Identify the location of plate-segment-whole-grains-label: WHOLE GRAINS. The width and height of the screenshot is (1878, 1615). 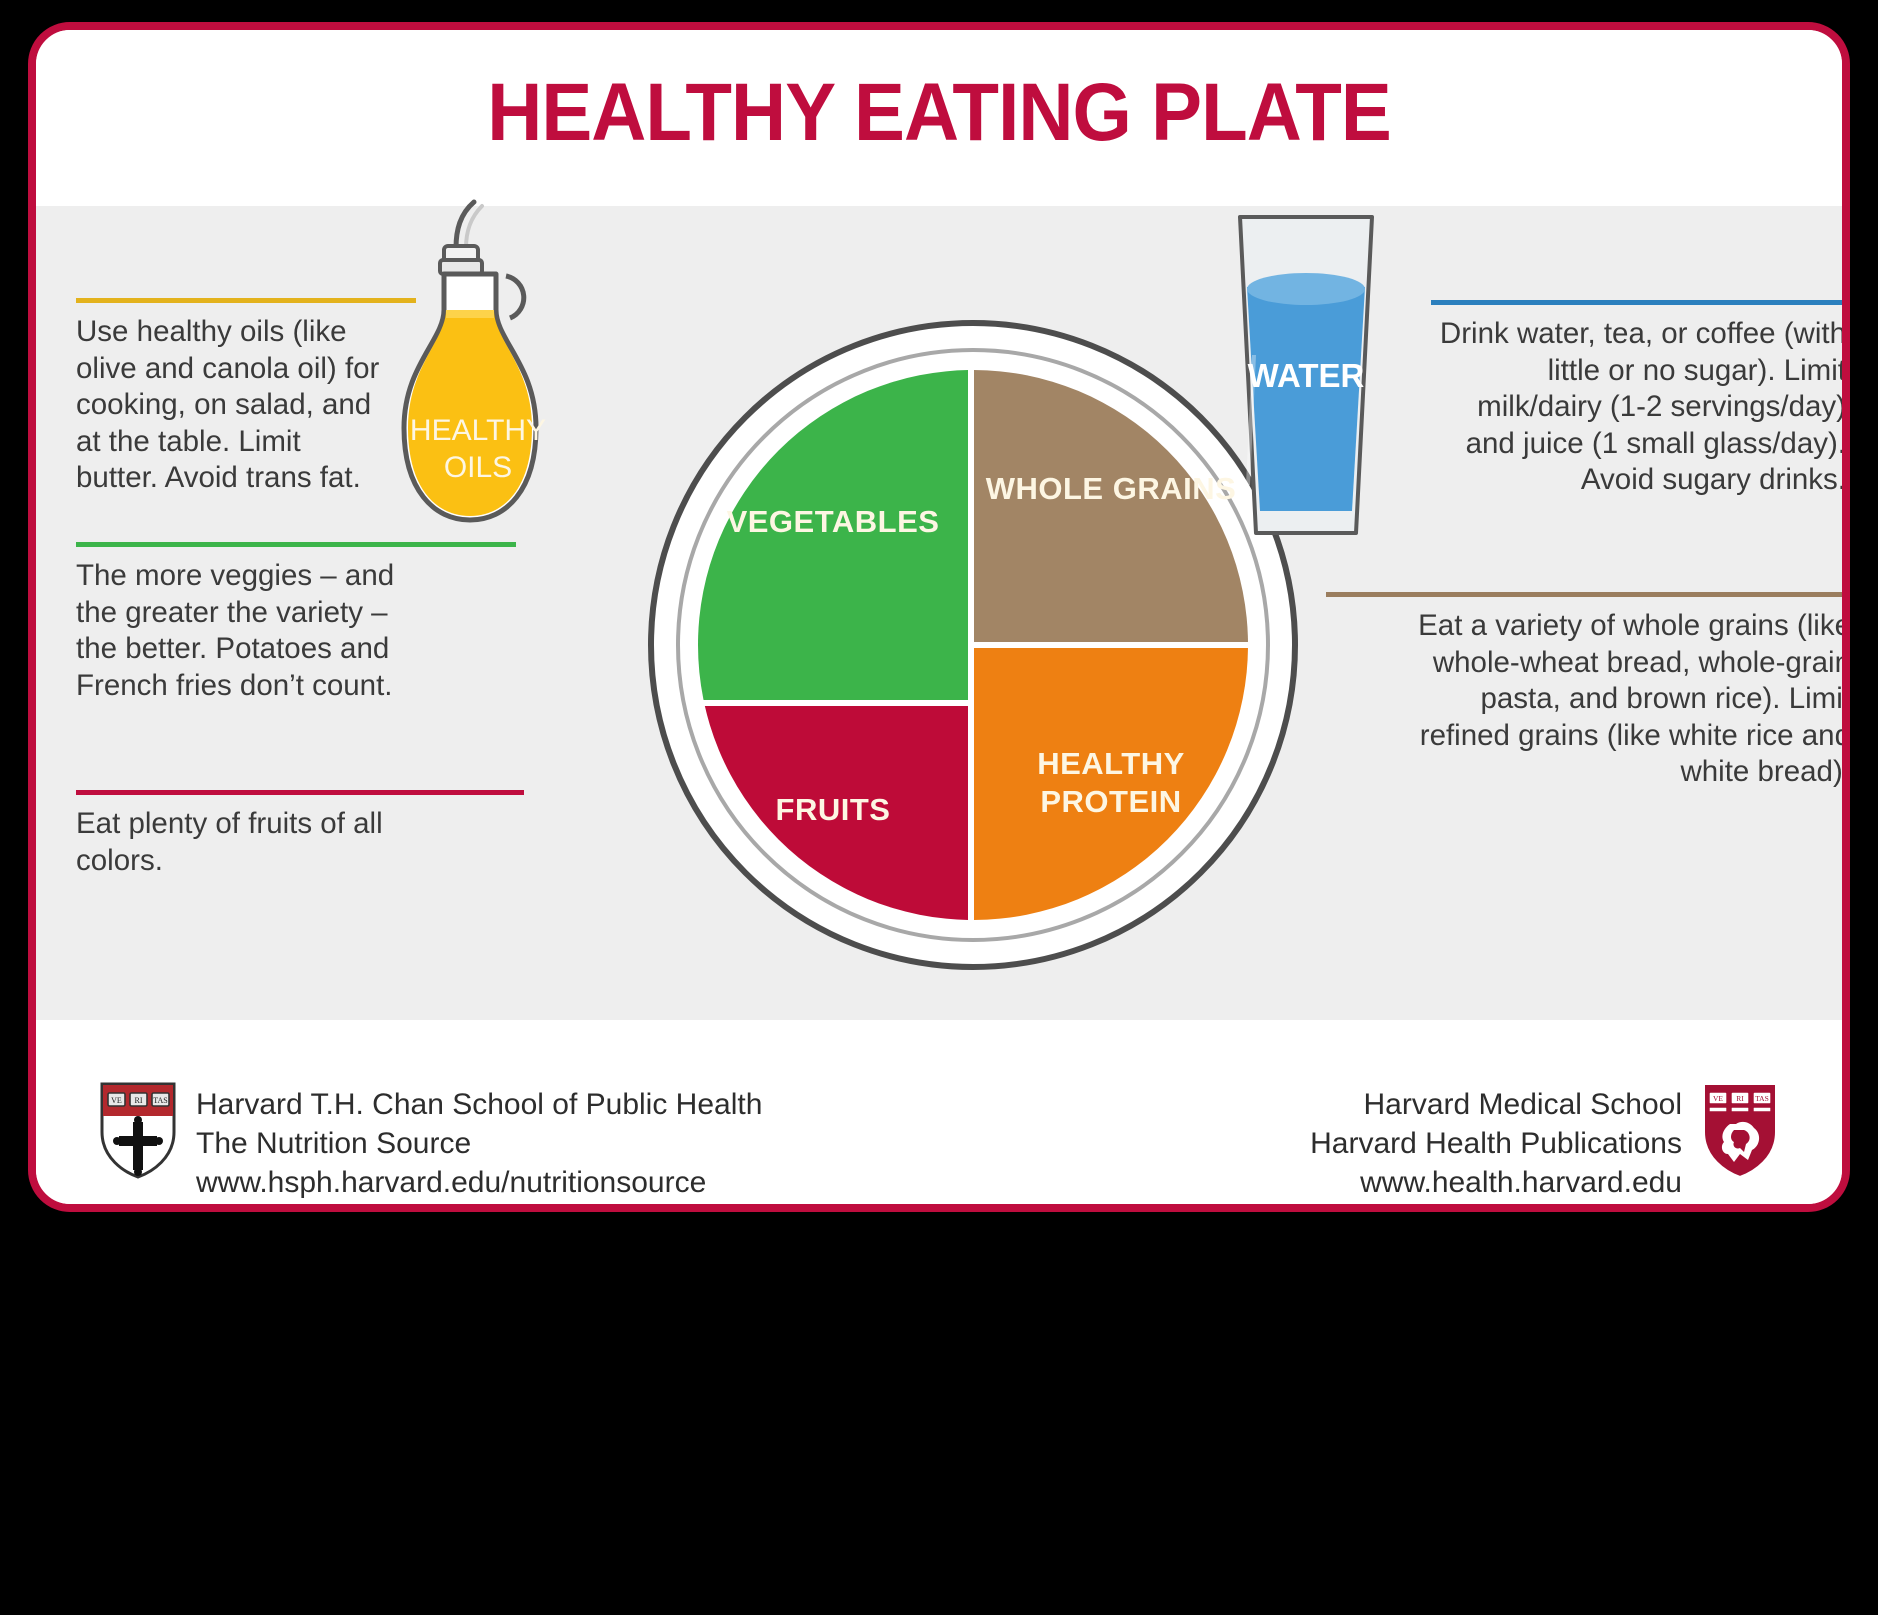
(1111, 488).